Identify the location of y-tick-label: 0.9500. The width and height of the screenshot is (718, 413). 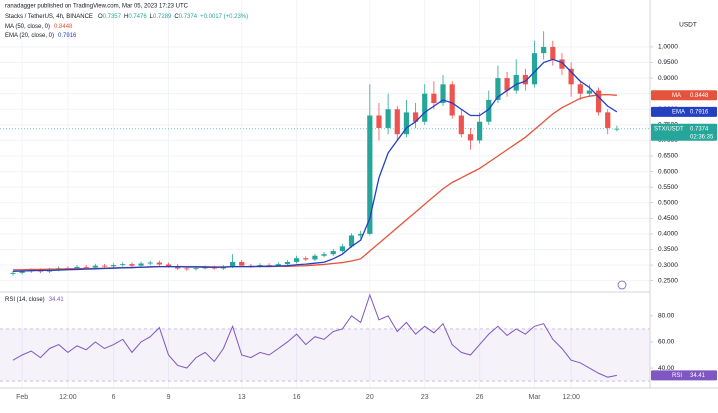
(668, 62).